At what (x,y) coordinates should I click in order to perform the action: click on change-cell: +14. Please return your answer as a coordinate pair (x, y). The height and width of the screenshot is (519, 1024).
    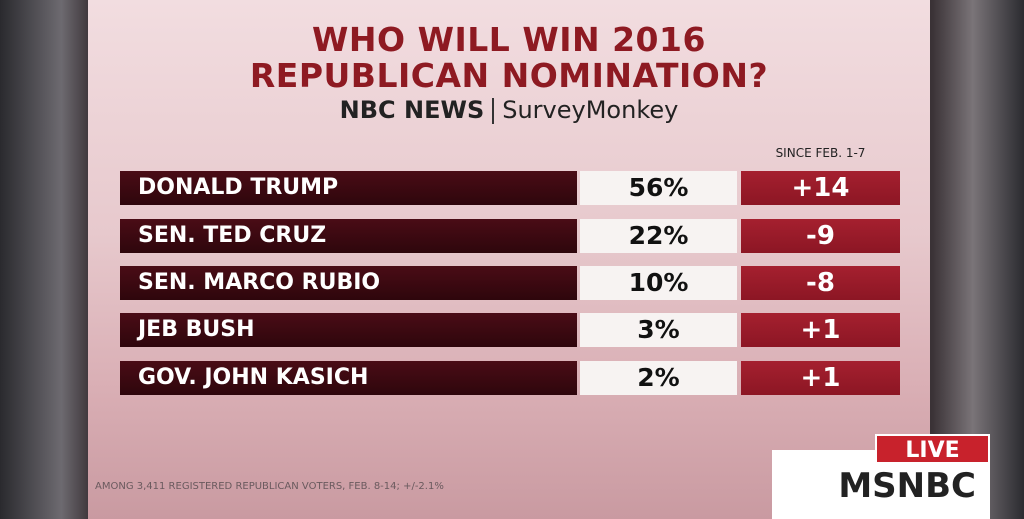
    Looking at the image, I should click on (820, 188).